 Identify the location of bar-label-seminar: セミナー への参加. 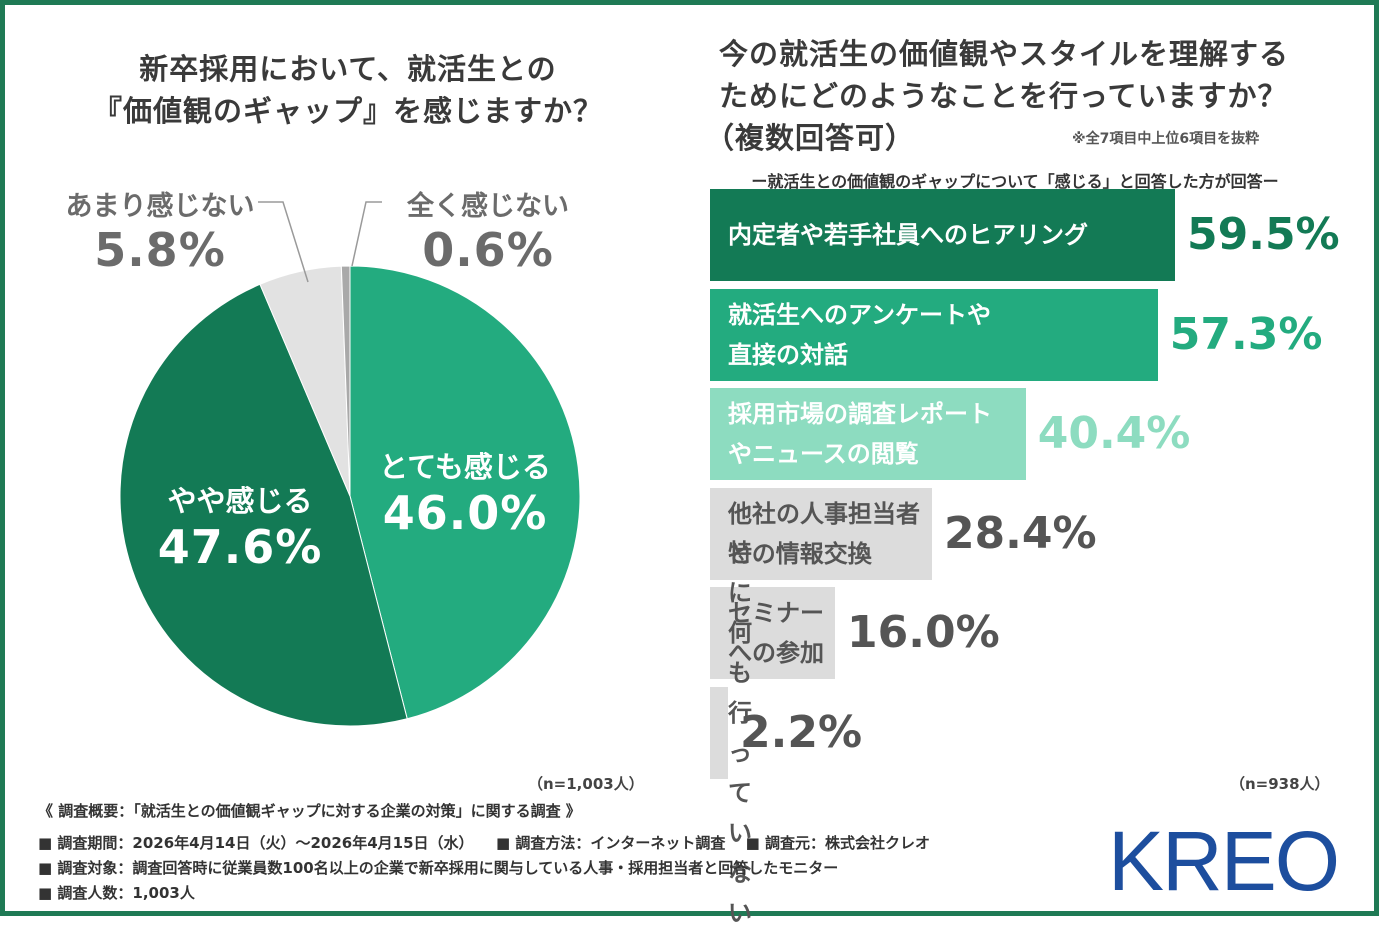
(776, 633).